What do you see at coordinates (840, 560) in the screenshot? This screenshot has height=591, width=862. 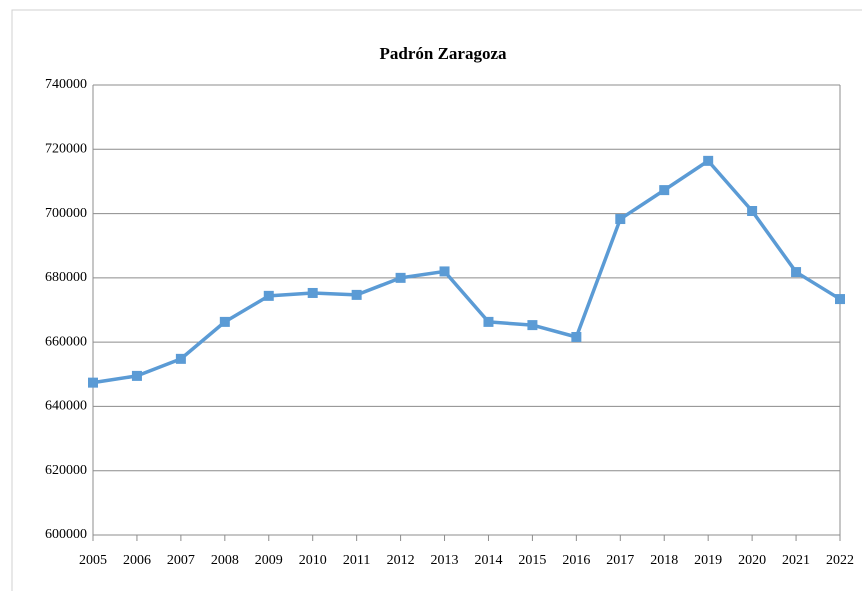 I see `x-tick-label: 2022` at bounding box center [840, 560].